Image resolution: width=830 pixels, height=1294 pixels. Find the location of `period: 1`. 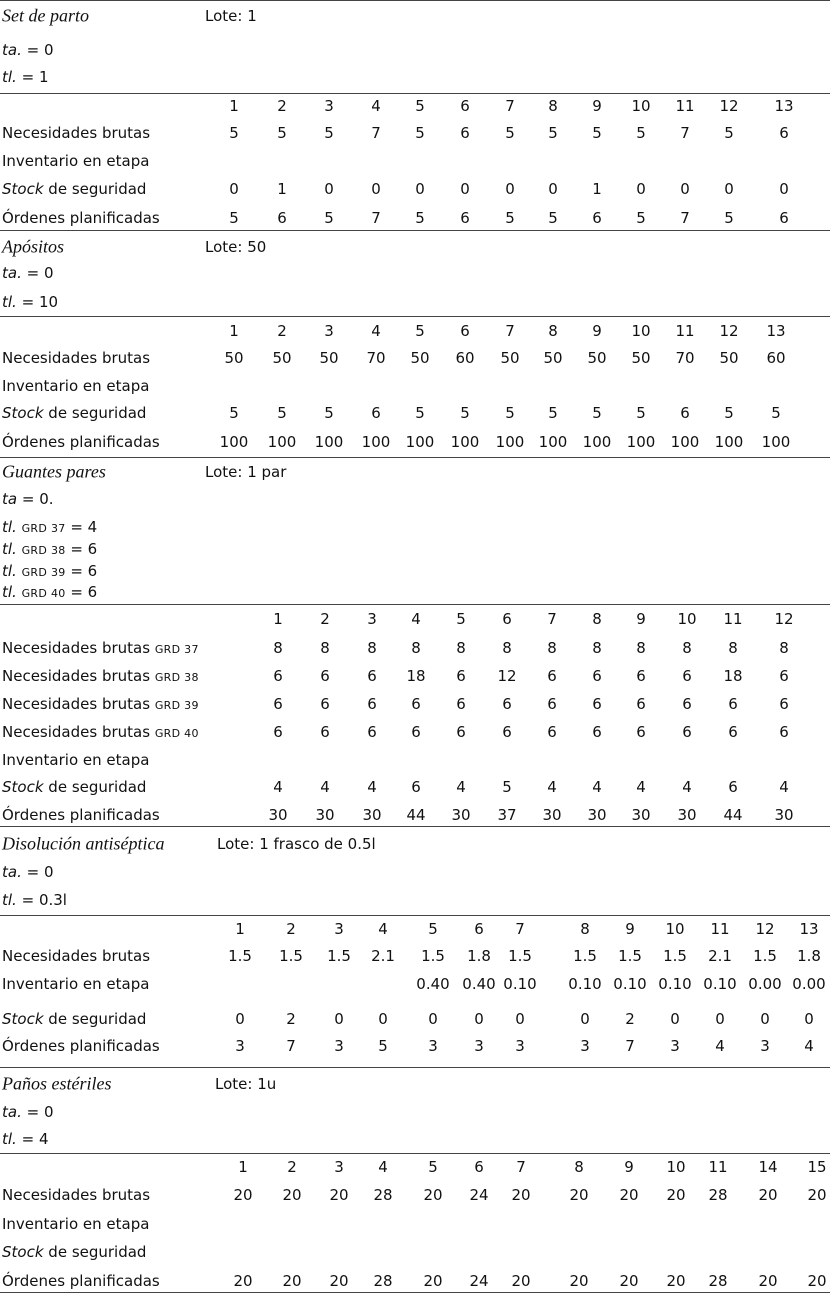

period: 1 is located at coordinates (234, 331).